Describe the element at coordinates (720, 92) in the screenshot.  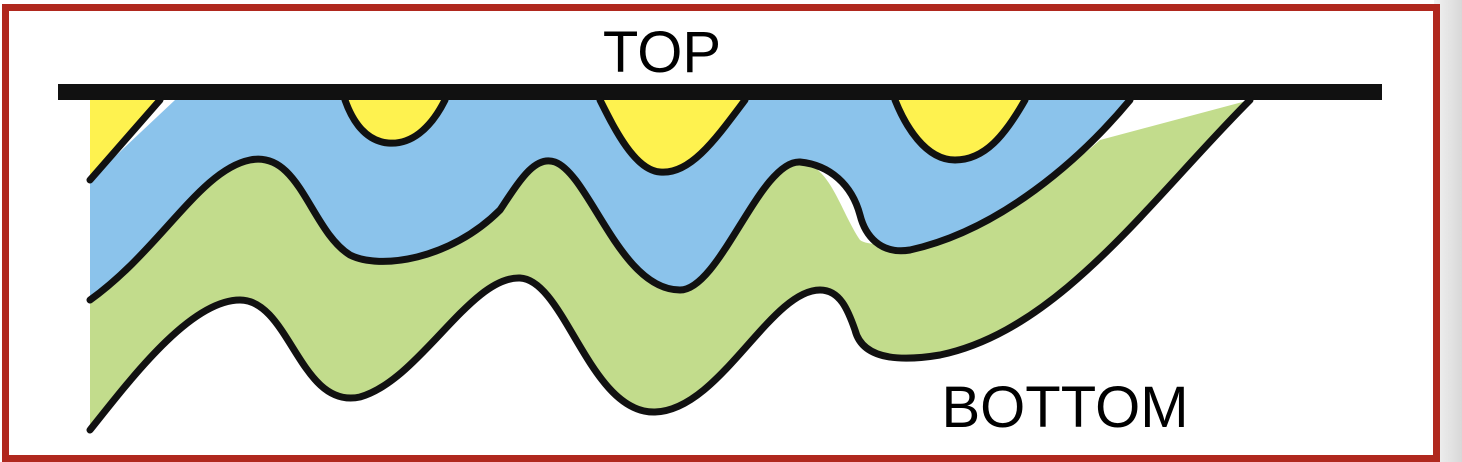
I see `top-surface-line` at that location.